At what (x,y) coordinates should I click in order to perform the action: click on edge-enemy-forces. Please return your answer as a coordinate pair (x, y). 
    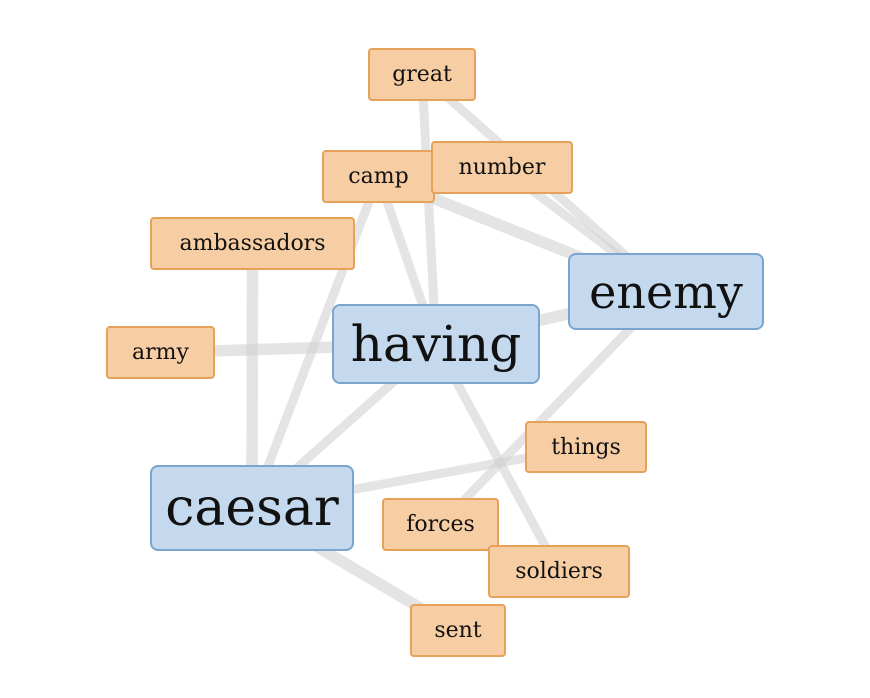
    Looking at the image, I should click on (553, 408).